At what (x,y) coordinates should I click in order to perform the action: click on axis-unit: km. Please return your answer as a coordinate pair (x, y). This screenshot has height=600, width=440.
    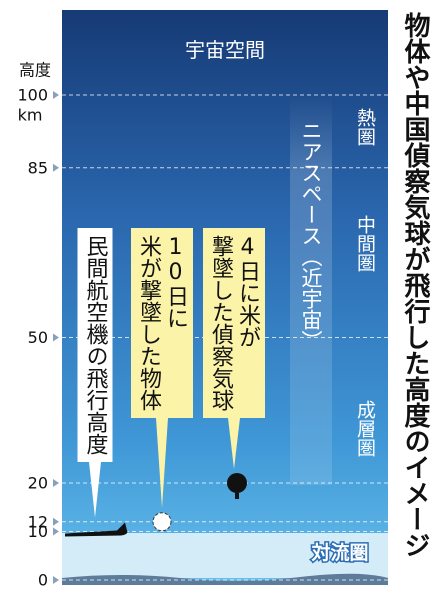
    Looking at the image, I should click on (30, 115).